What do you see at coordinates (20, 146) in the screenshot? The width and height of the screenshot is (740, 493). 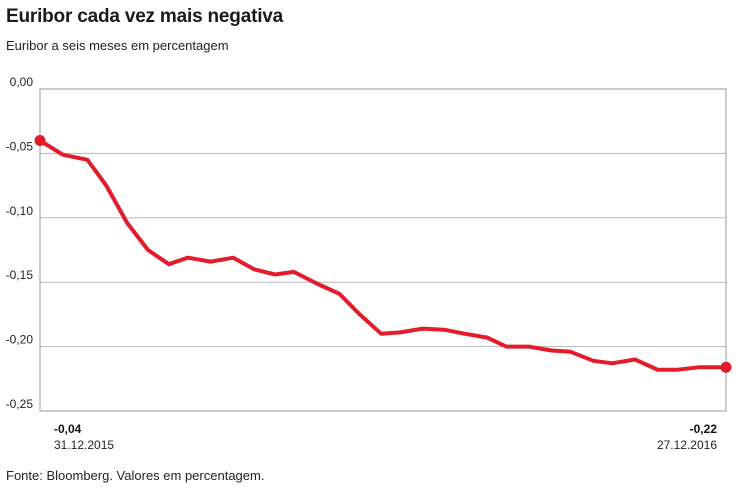 I see `y-tick-label: -0,05` at bounding box center [20, 146].